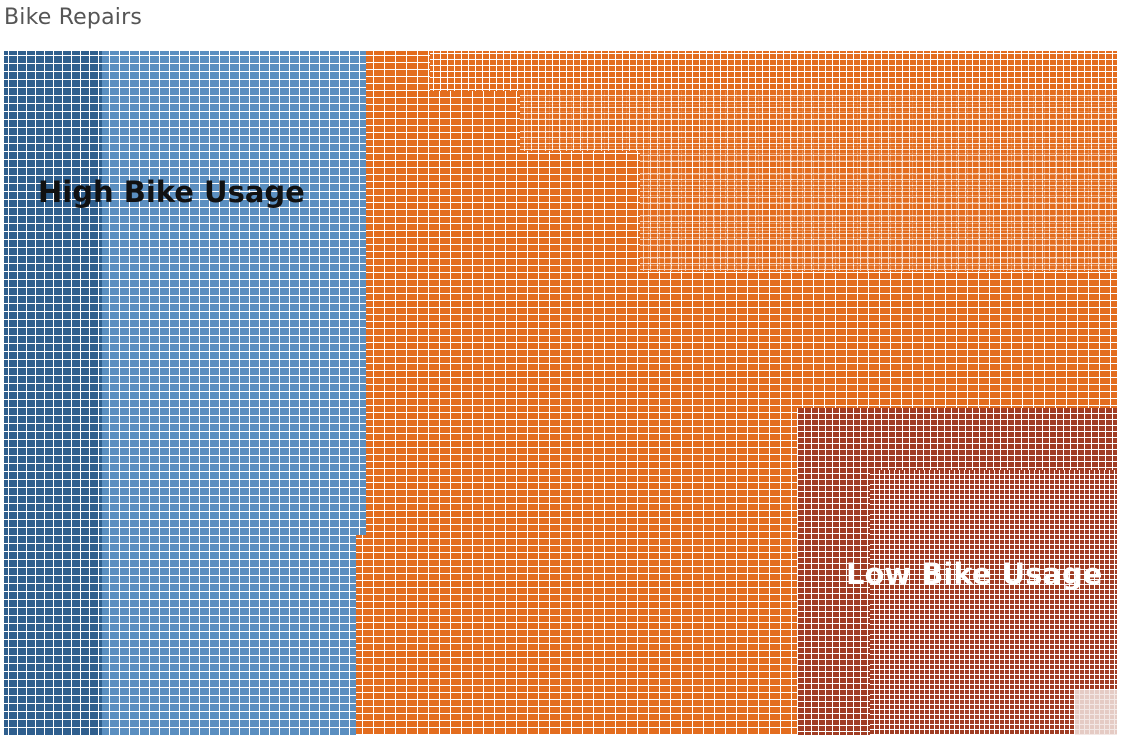 The height and width of the screenshot is (741, 1137). I want to click on region-dark-red-highlight, so click(1096, 712).